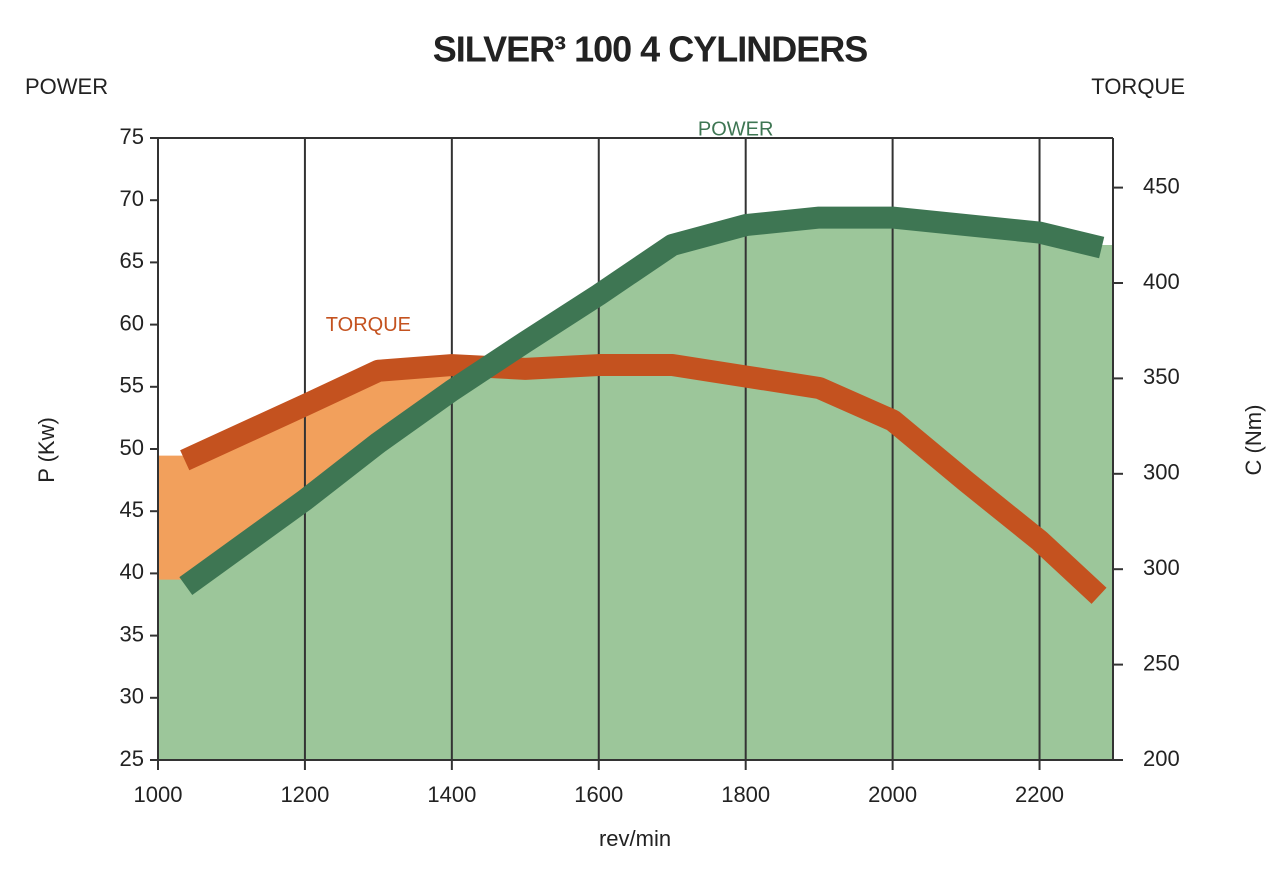 The width and height of the screenshot is (1273, 870). Describe the element at coordinates (132, 198) in the screenshot. I see `y-tick-label: 70` at that location.